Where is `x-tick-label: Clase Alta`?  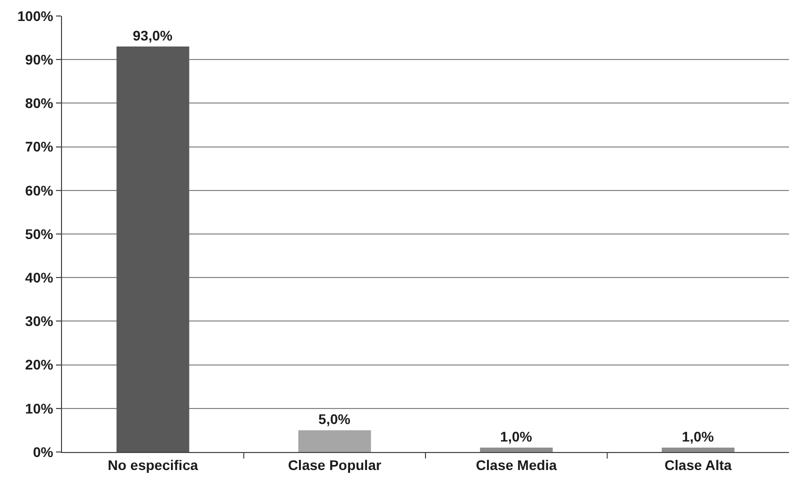
x-tick-label: Clase Alta is located at coordinates (698, 464).